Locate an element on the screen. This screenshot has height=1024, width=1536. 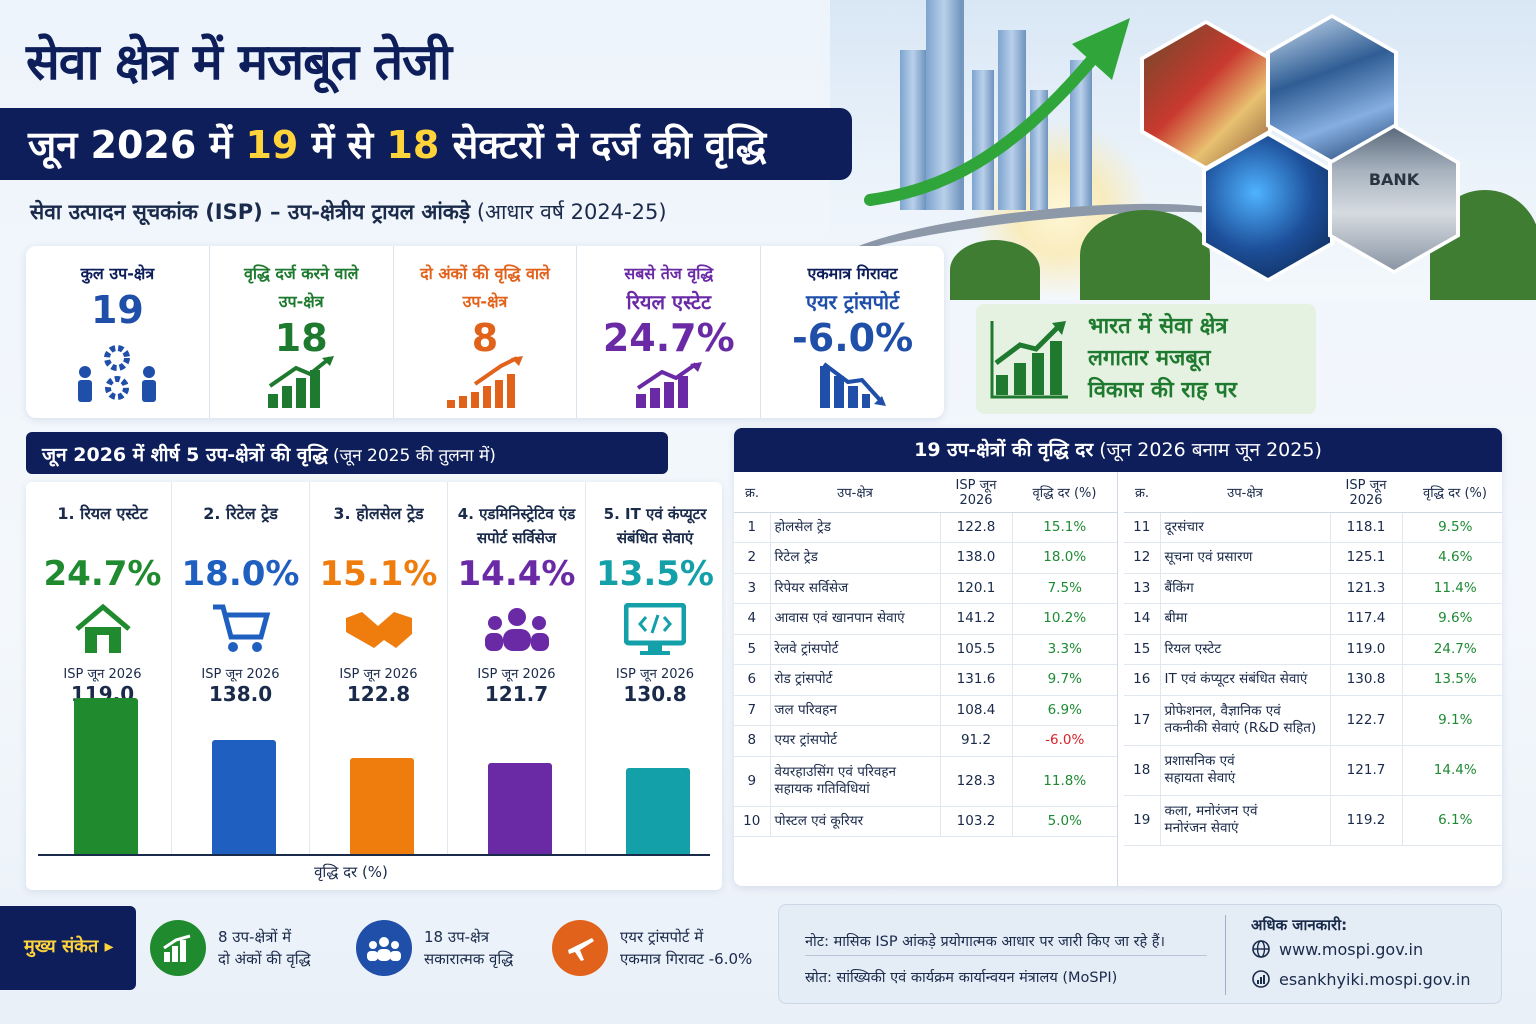
subsector-name-line: होलसेल ट्रेड is located at coordinates (802, 526).